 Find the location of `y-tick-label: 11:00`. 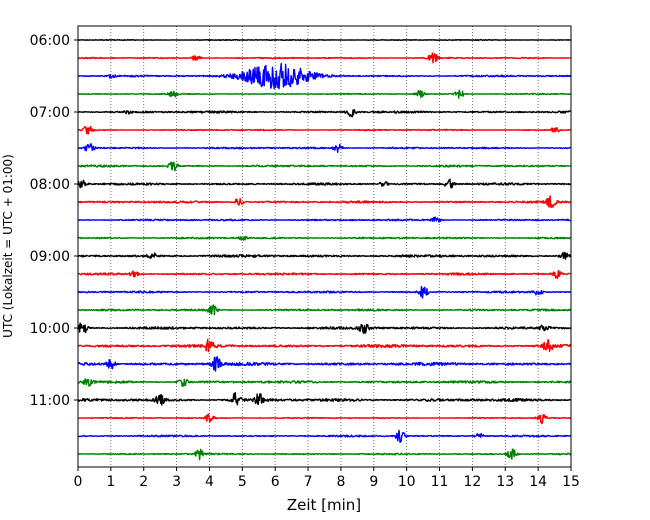

y-tick-label: 11:00 is located at coordinates (50, 401).